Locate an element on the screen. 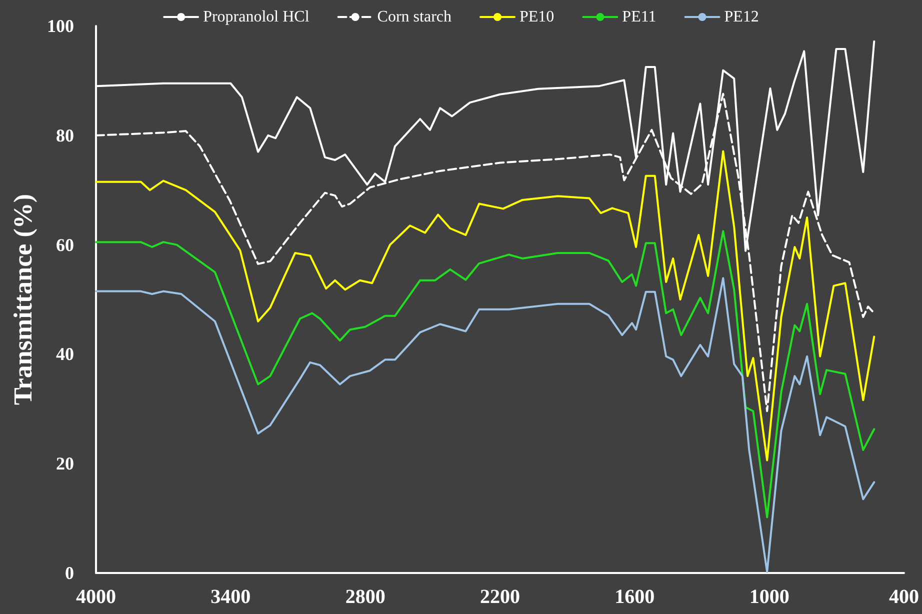  y-axis-title: Transmittance (%) is located at coordinates (23, 300).